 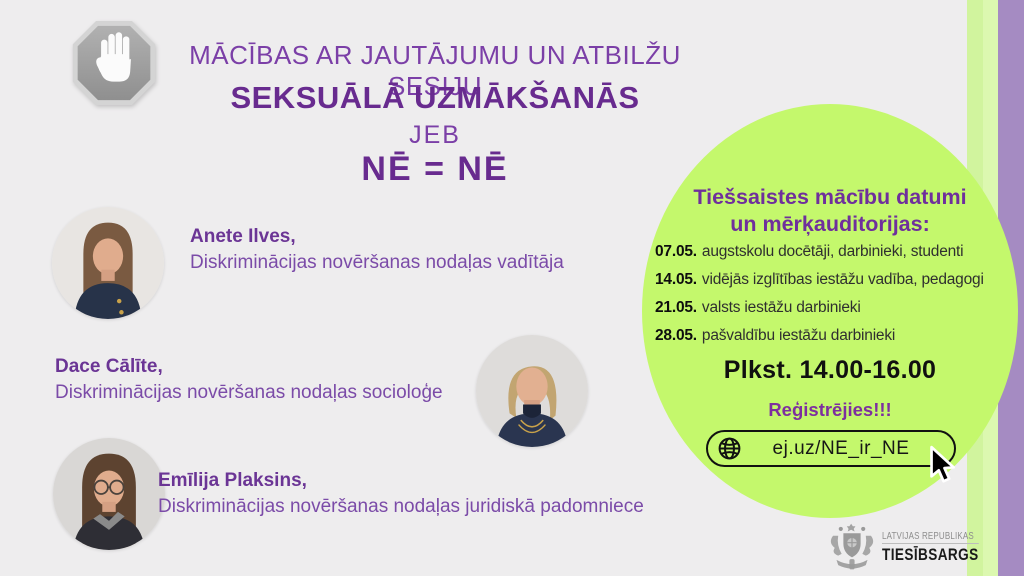 I want to click on logo-org-line-2: TIESĪBSARGS, so click(x=930, y=553).